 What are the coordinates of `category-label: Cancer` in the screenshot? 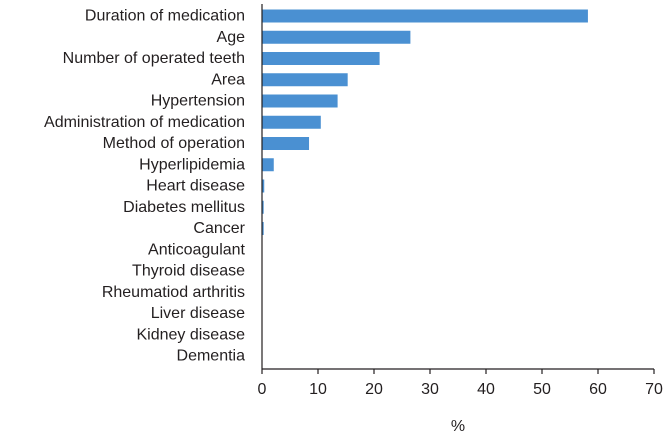 It's located at (219, 228).